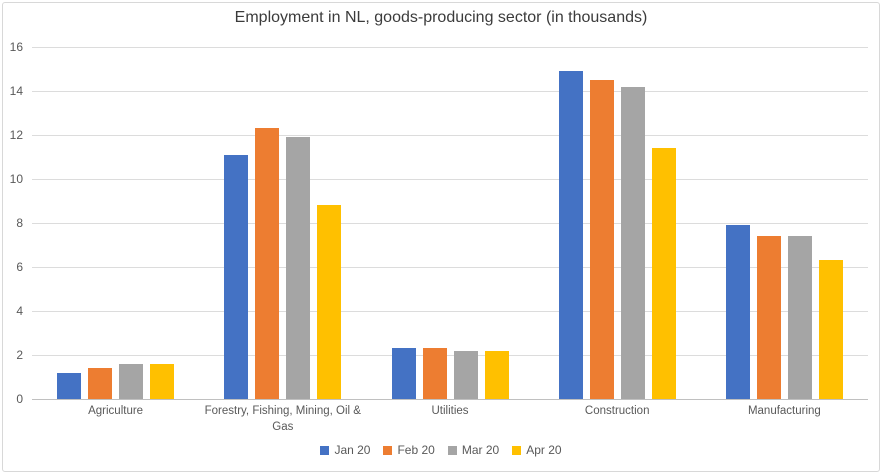 The height and width of the screenshot is (474, 882). I want to click on bar-jan-20-utilities, so click(403, 373).